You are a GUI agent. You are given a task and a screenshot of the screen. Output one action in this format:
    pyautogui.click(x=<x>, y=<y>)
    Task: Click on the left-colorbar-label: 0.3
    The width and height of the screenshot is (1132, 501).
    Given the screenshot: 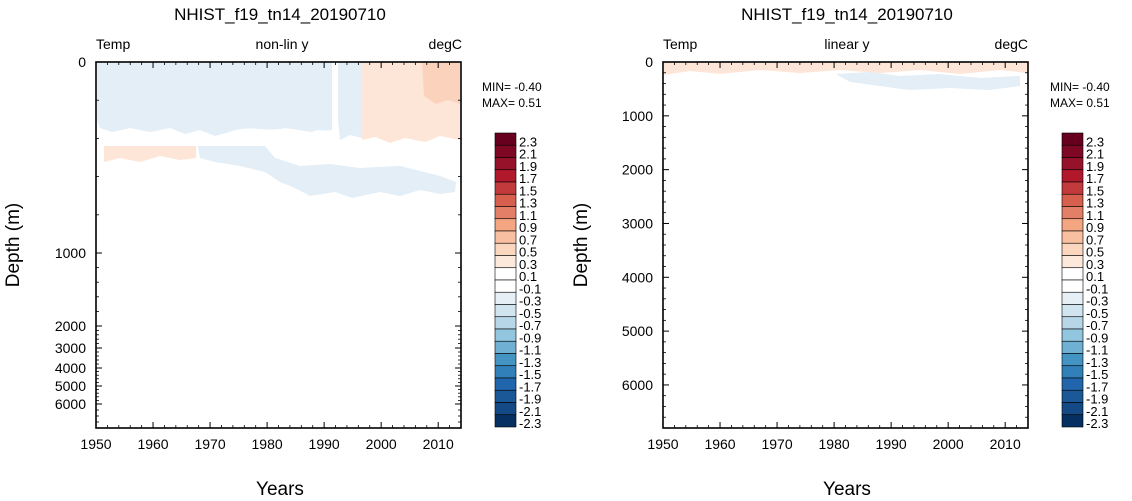 What is the action you would take?
    pyautogui.click(x=528, y=264)
    